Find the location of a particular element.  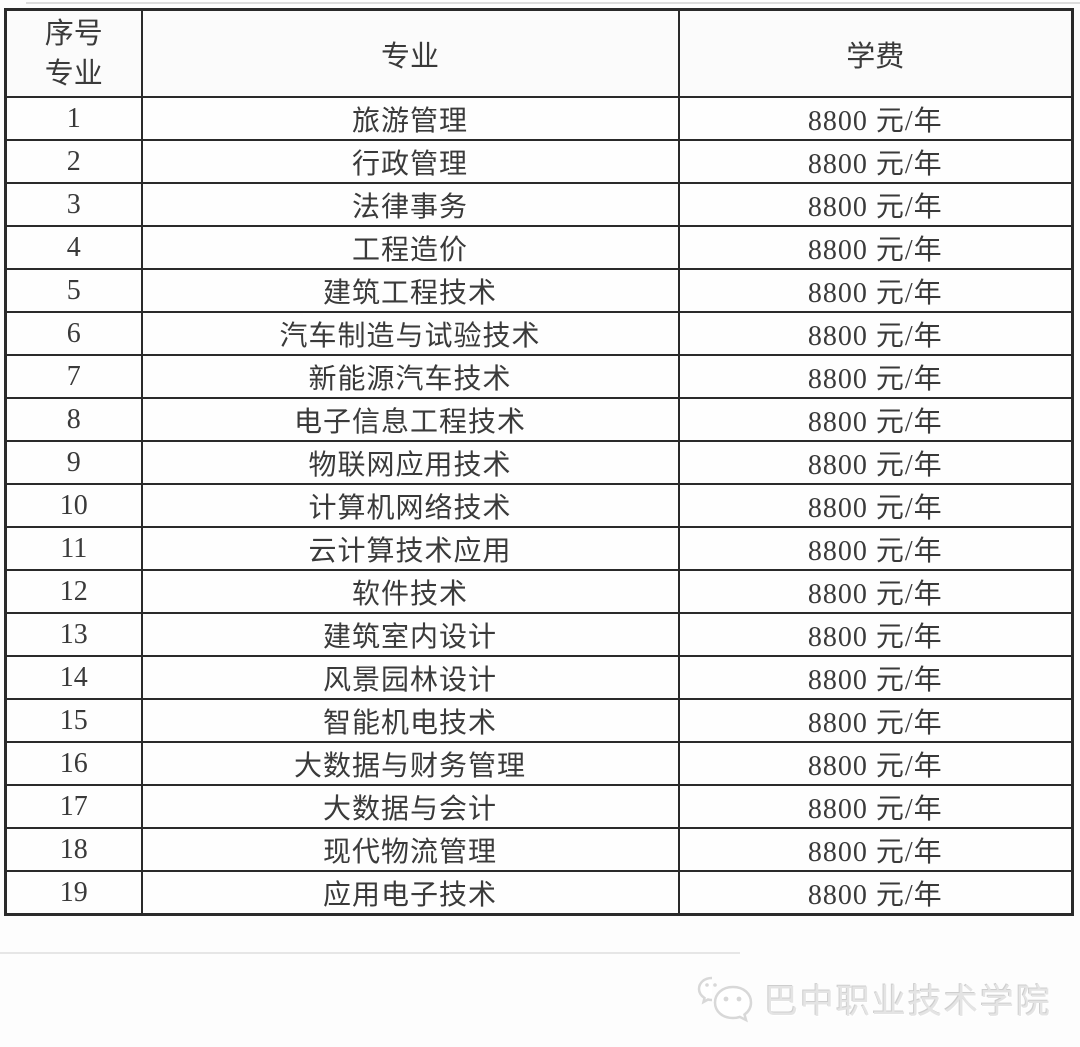

table-row: 9 物联网应用技术 8800 元/年 is located at coordinates (539, 462).